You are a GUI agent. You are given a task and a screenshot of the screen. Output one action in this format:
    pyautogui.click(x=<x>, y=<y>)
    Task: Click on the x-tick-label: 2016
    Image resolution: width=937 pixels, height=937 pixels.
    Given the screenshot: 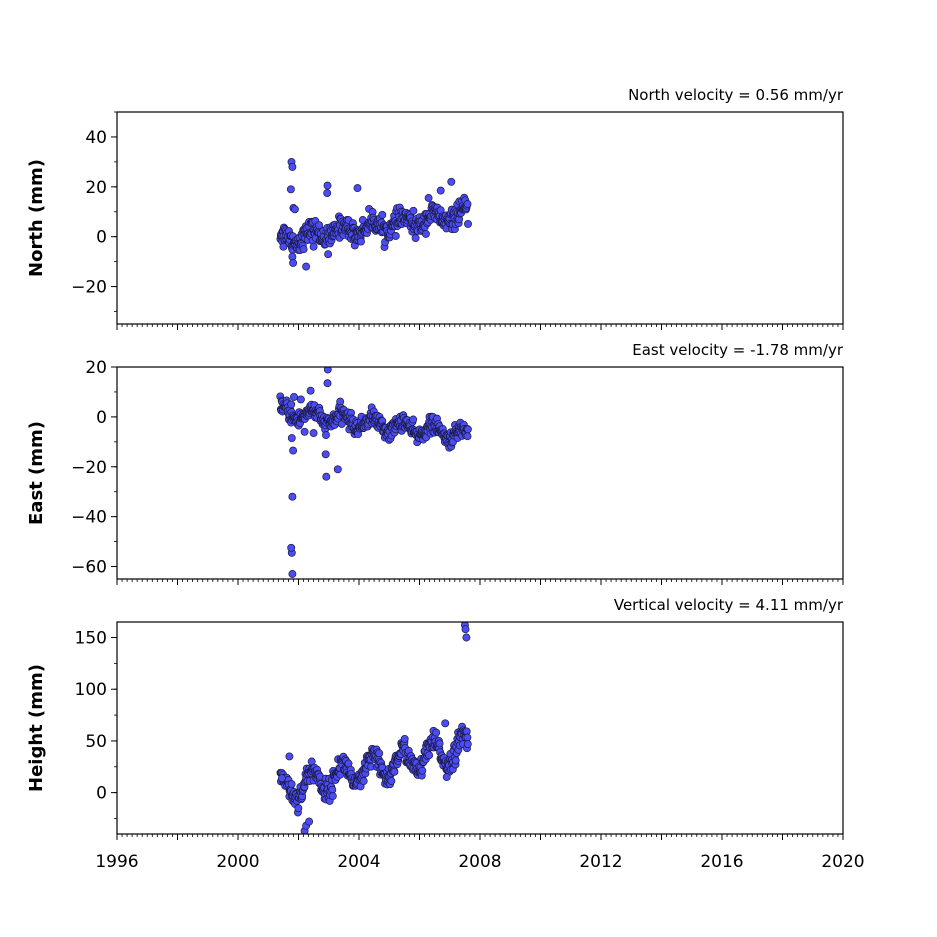 What is the action you would take?
    pyautogui.click(x=721, y=862)
    